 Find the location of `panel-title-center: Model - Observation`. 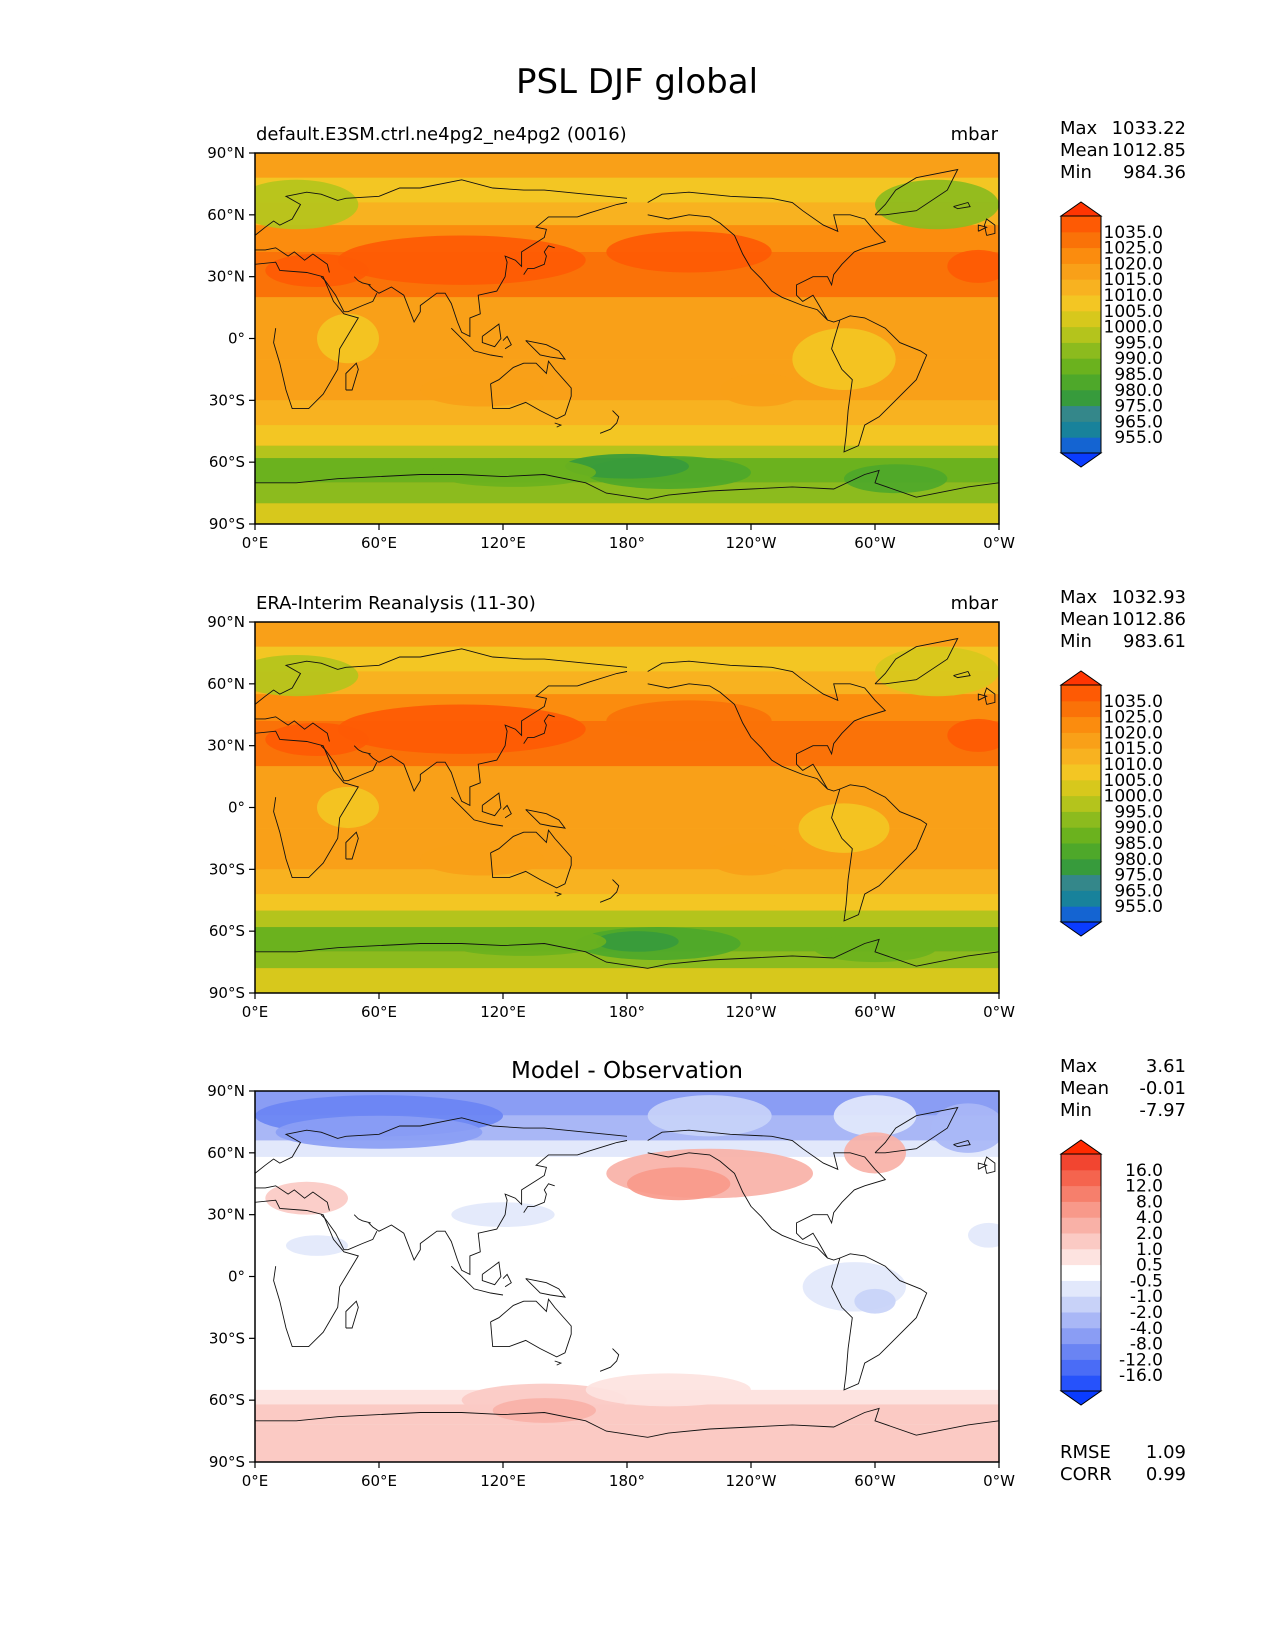

panel-title-center: Model - Observation is located at coordinates (627, 1071).